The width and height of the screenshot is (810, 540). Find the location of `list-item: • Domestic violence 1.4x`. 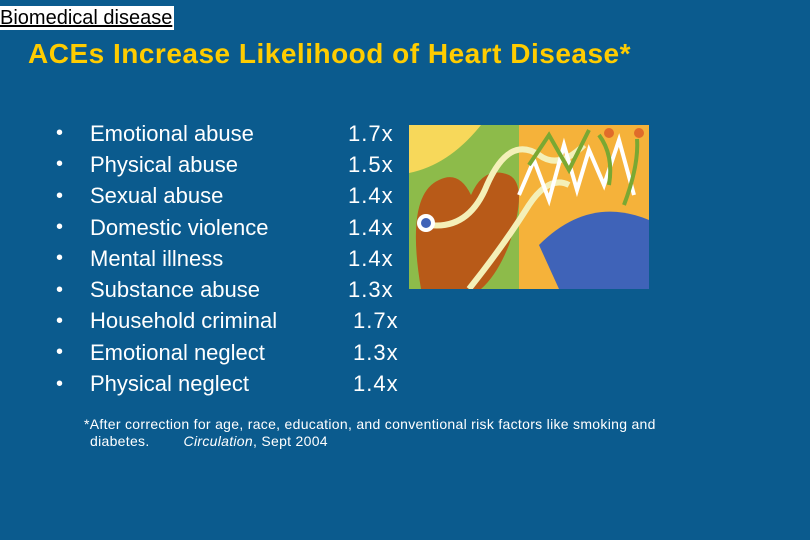

list-item: • Domestic violence 1.4x is located at coordinates (227, 227).